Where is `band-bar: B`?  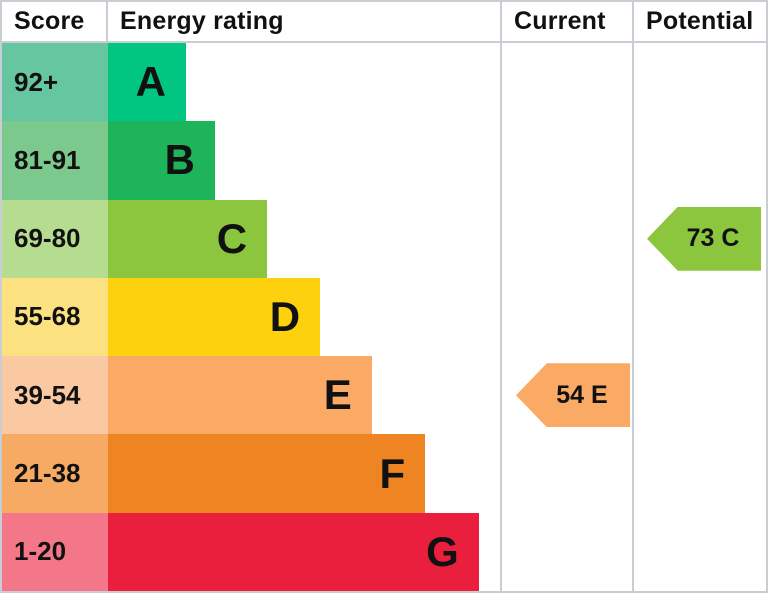 band-bar: B is located at coordinates (162, 160).